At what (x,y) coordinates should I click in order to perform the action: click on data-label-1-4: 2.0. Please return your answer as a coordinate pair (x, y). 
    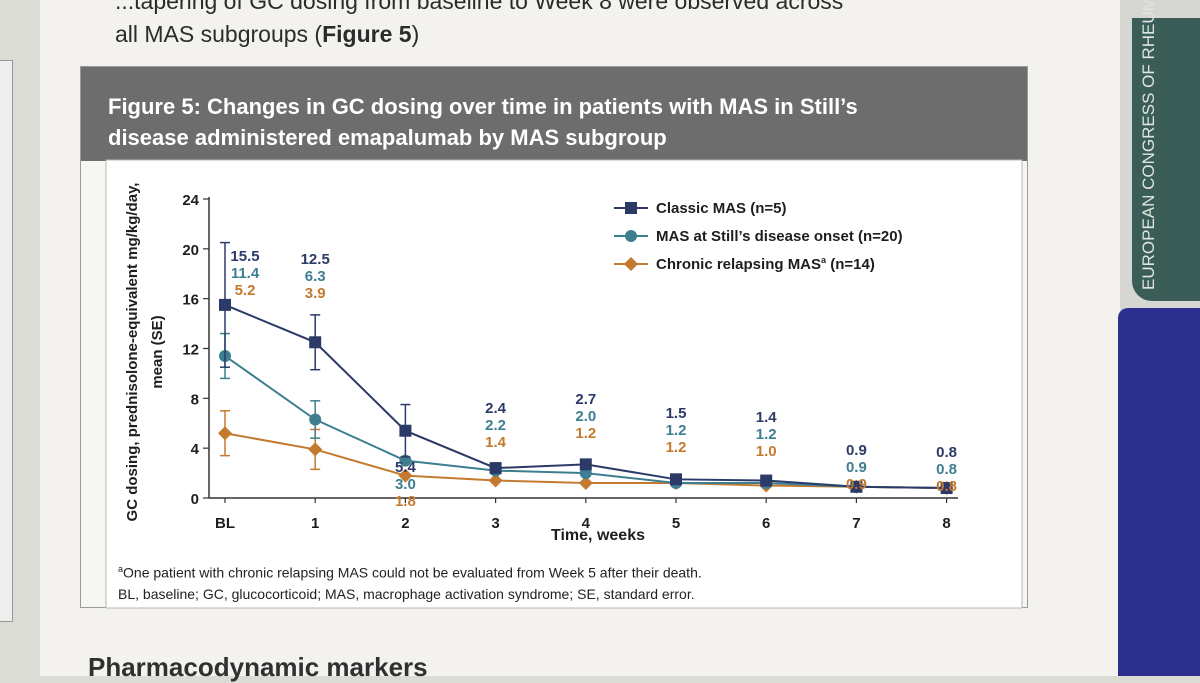
    Looking at the image, I should click on (585, 416).